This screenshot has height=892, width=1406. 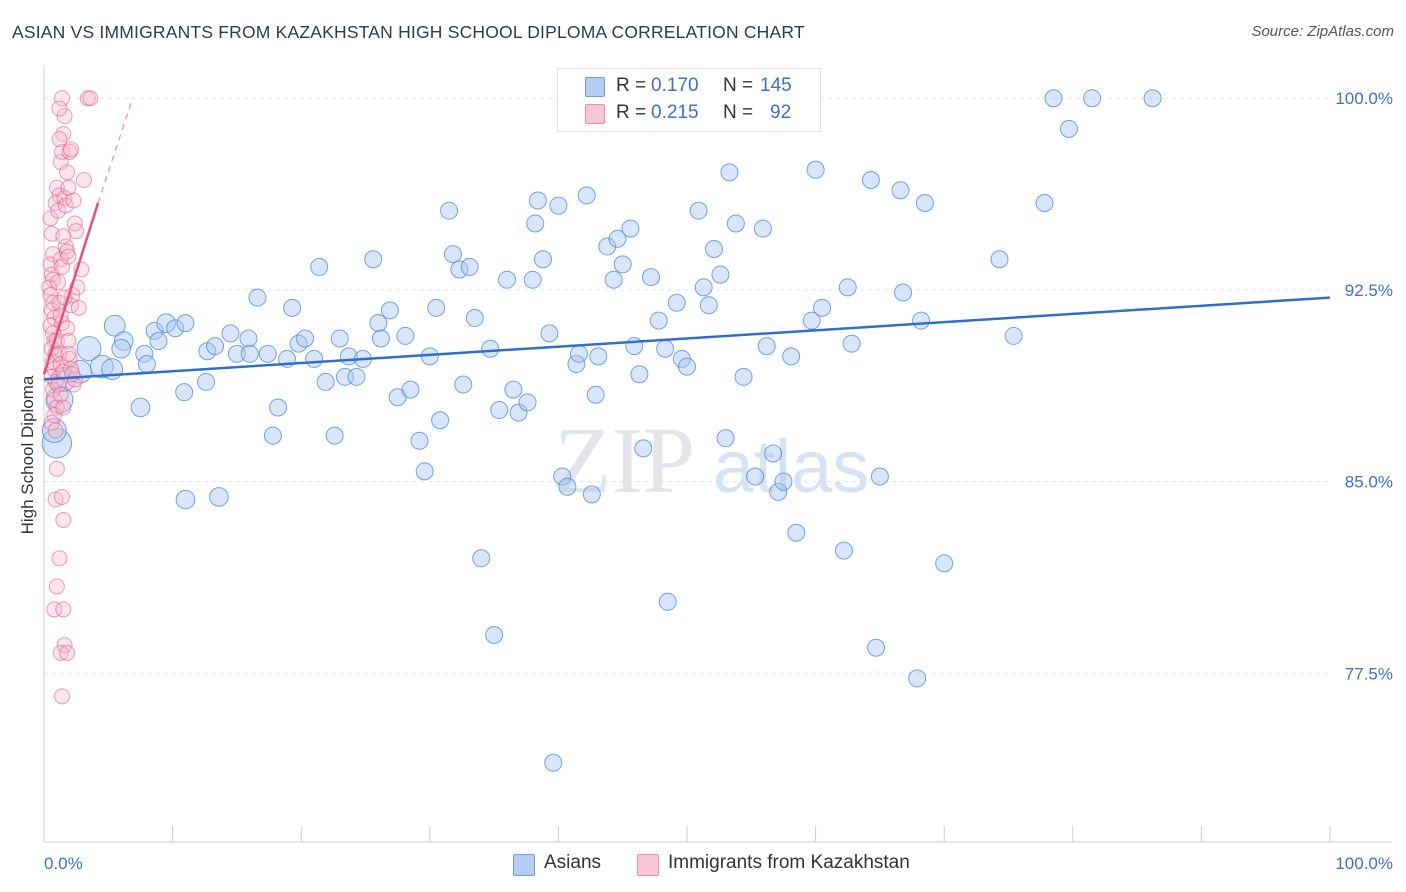 What do you see at coordinates (63, 863) in the screenshot?
I see `x-tick-label: 0.0%` at bounding box center [63, 863].